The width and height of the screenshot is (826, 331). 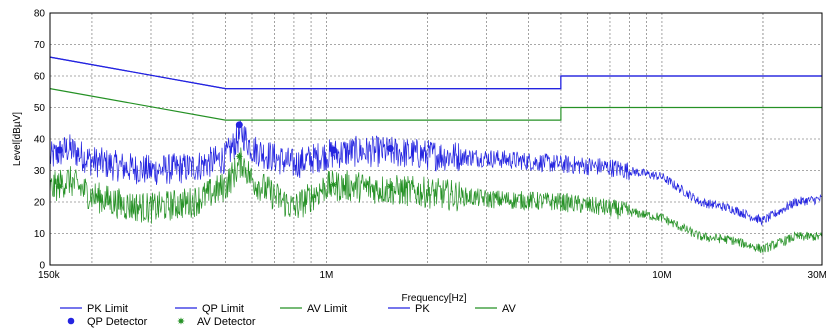 I want to click on legend-item-av: AV, so click(x=496, y=309).